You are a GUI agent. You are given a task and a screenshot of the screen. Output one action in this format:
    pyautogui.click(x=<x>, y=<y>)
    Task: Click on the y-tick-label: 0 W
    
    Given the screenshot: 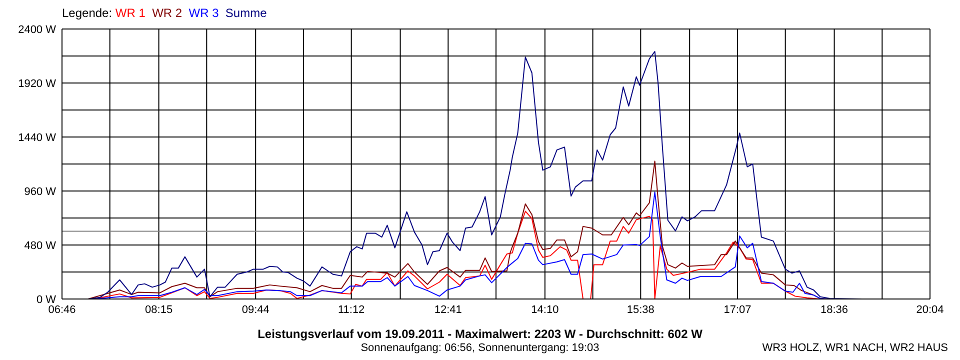 What is the action you would take?
    pyautogui.click(x=46, y=300)
    